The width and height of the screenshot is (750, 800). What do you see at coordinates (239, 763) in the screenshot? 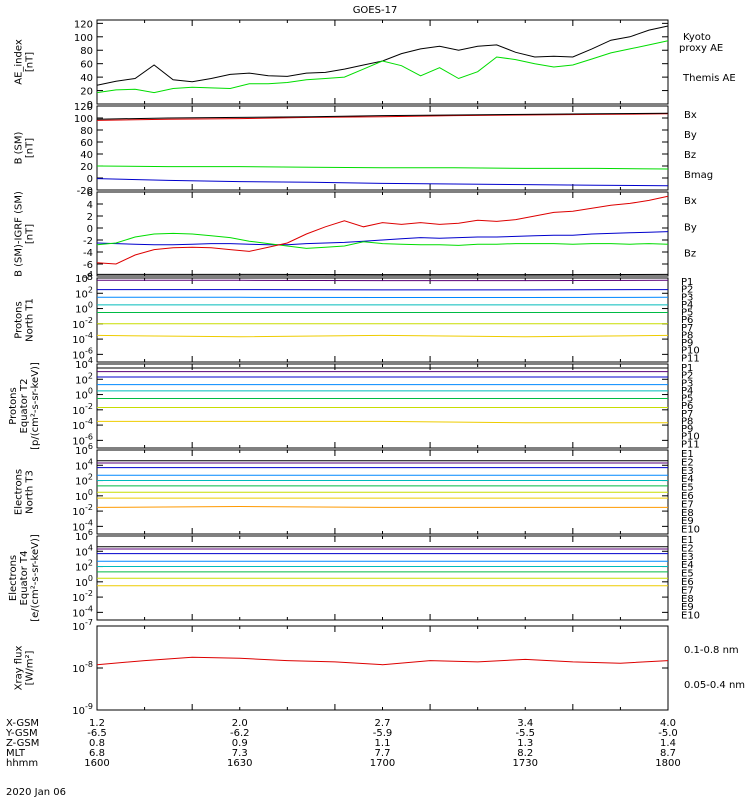
I see `x-axis-value: 1630` at bounding box center [239, 763].